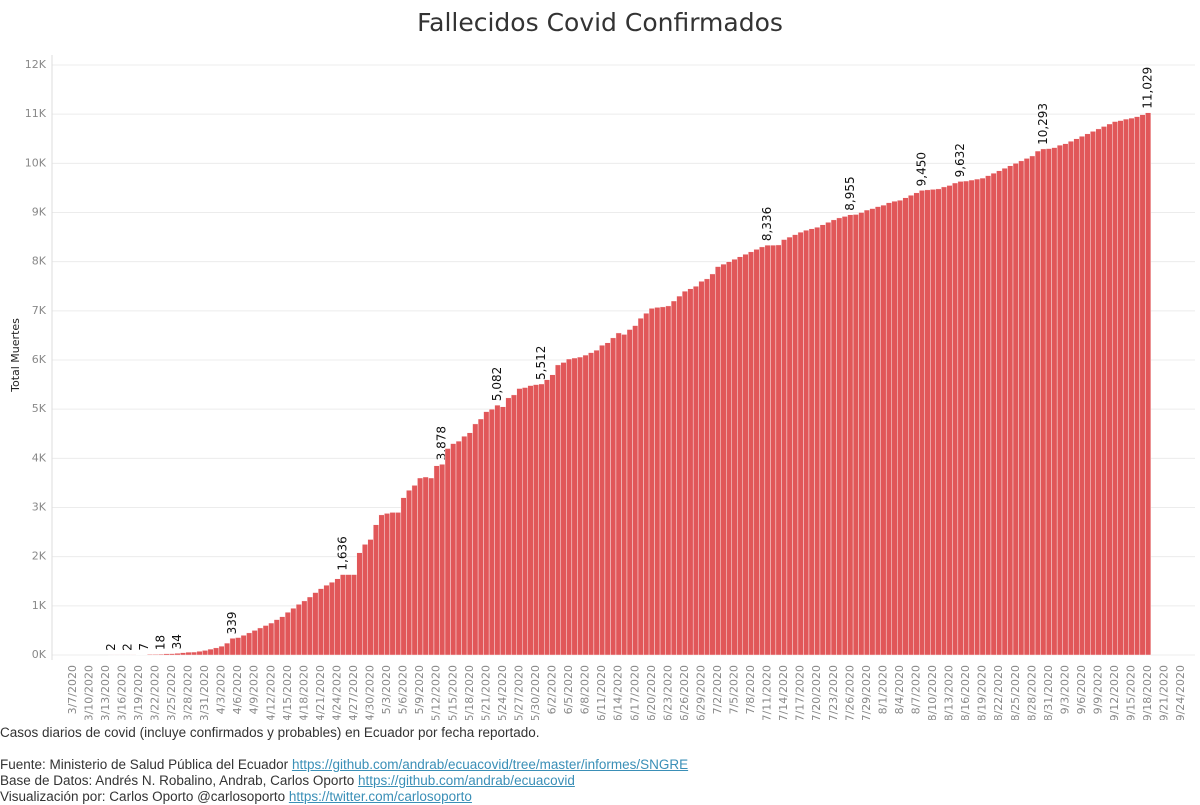 This screenshot has height=805, width=1200. Describe the element at coordinates (800, 692) in the screenshot. I see `x-tick-label: 7/17/2020` at that location.